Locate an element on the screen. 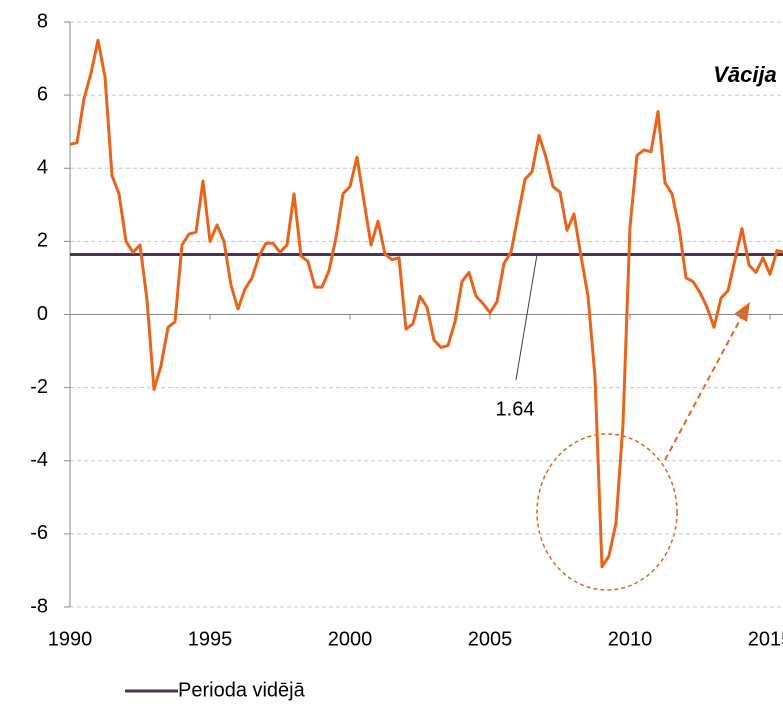 The width and height of the screenshot is (783, 711). highlight-circle is located at coordinates (607, 512).